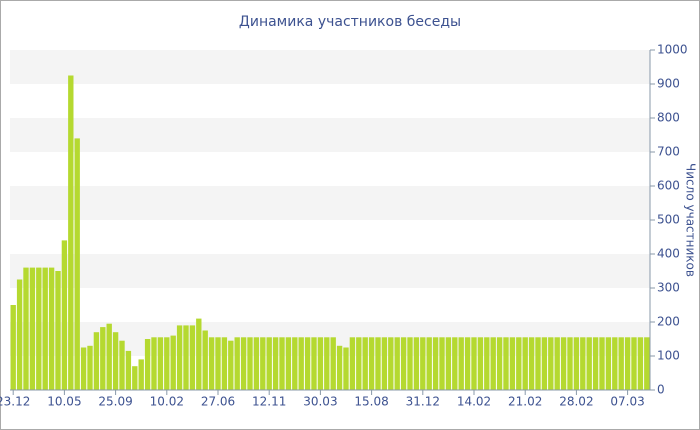 Image resolution: width=700 pixels, height=430 pixels. What do you see at coordinates (371, 402) in the screenshot?
I see `x-tick-label: 15.08` at bounding box center [371, 402].